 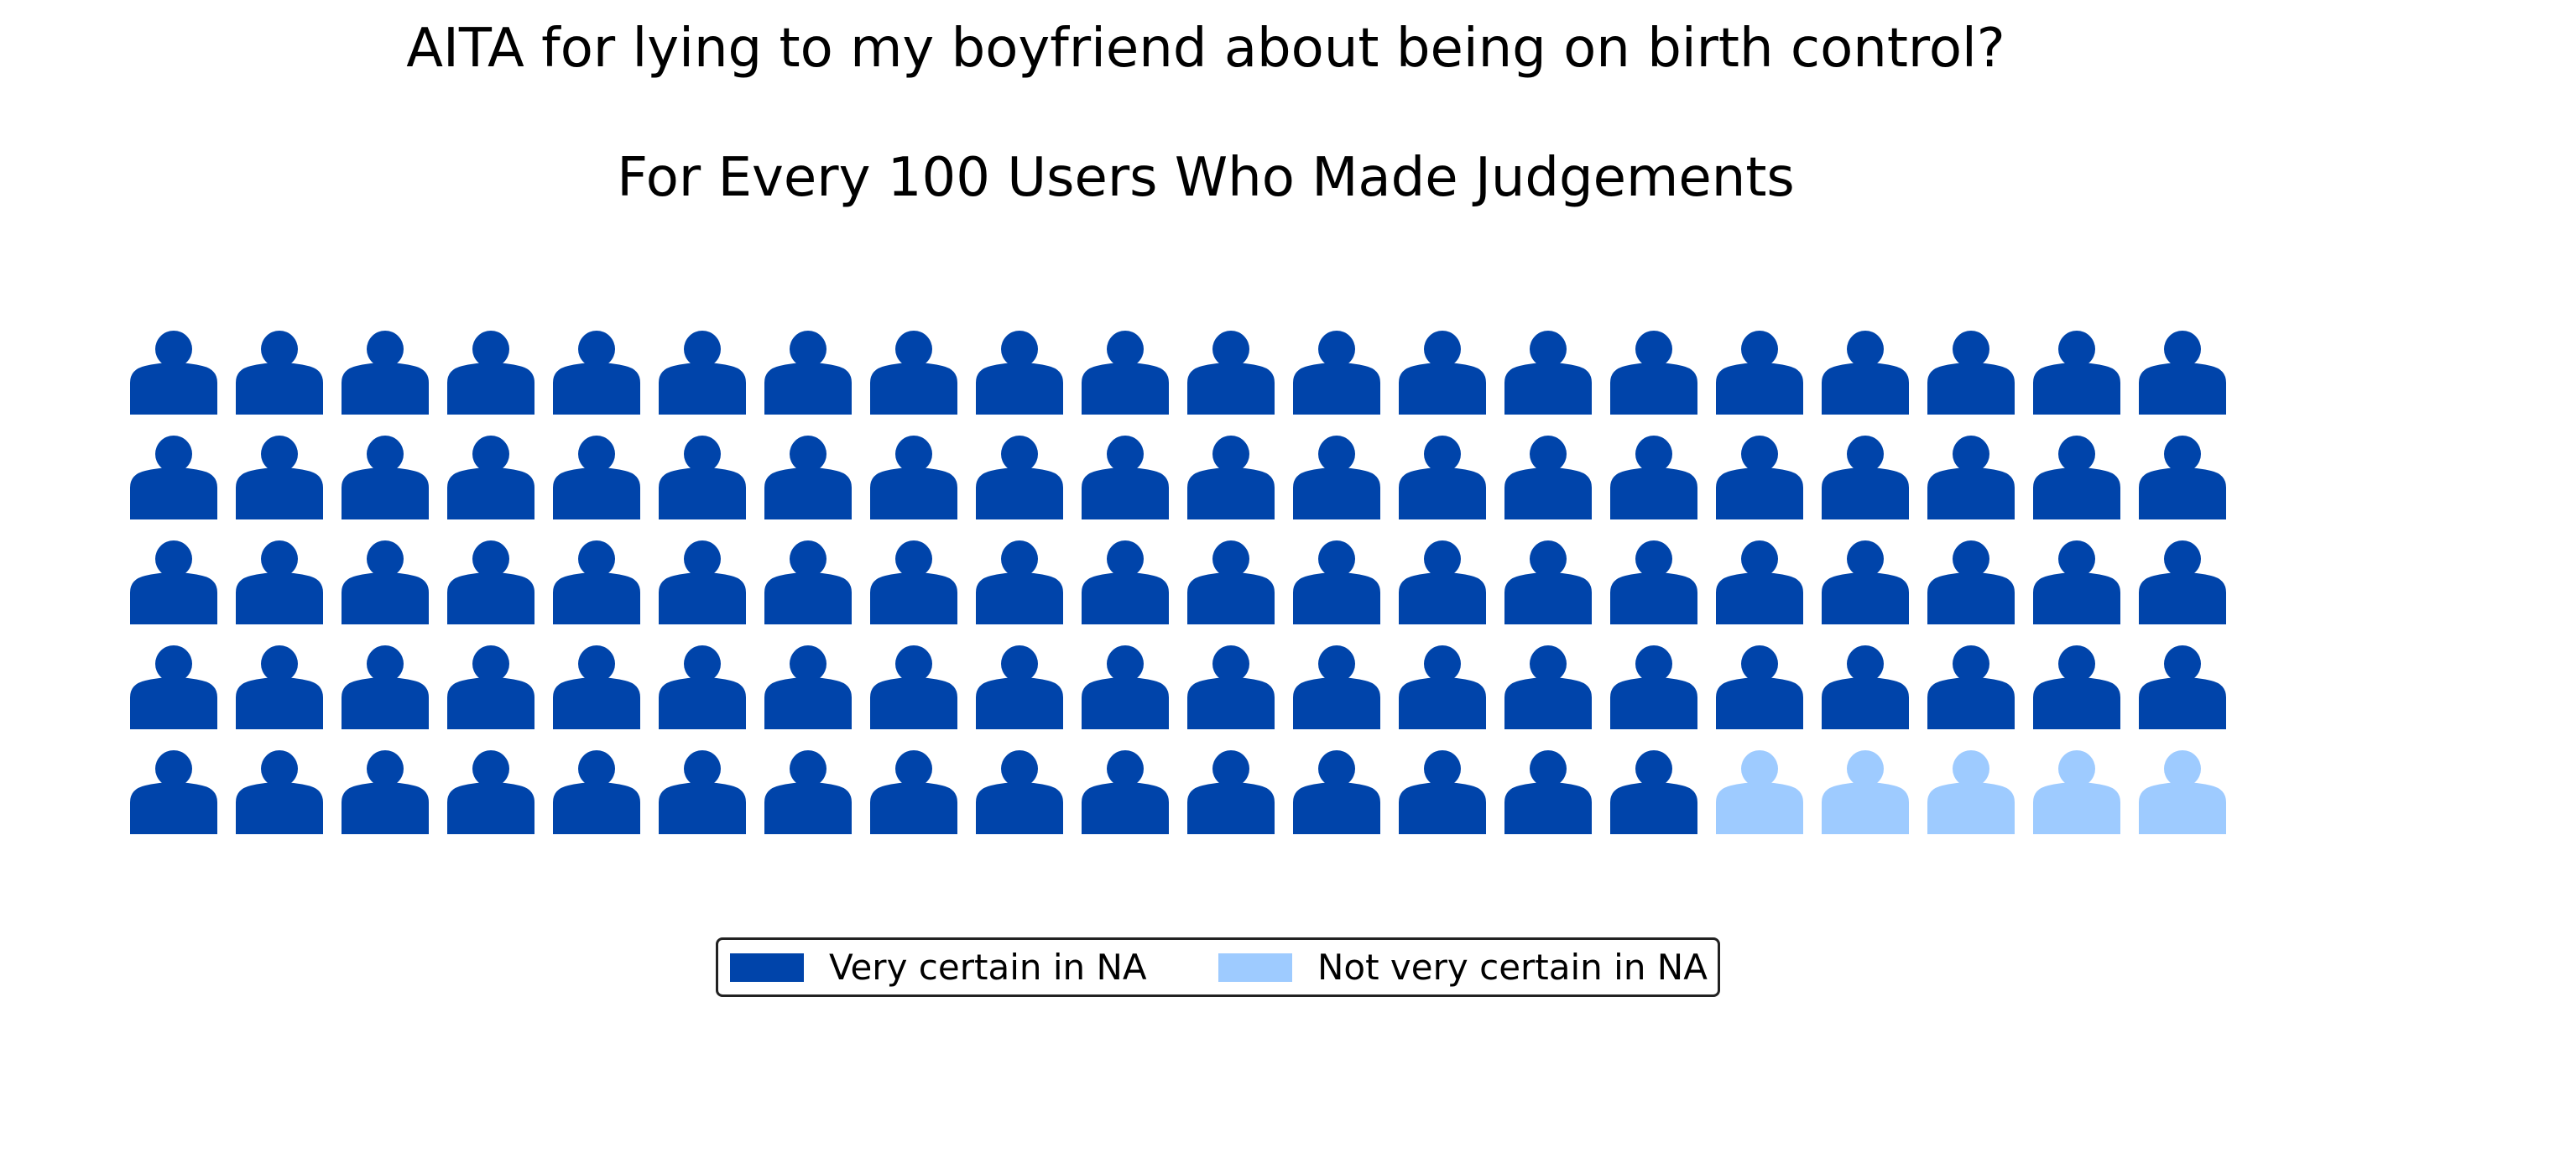 What do you see at coordinates (1512, 967) in the screenshot?
I see `legend-label-not-very-certain: Not very certain in NA` at bounding box center [1512, 967].